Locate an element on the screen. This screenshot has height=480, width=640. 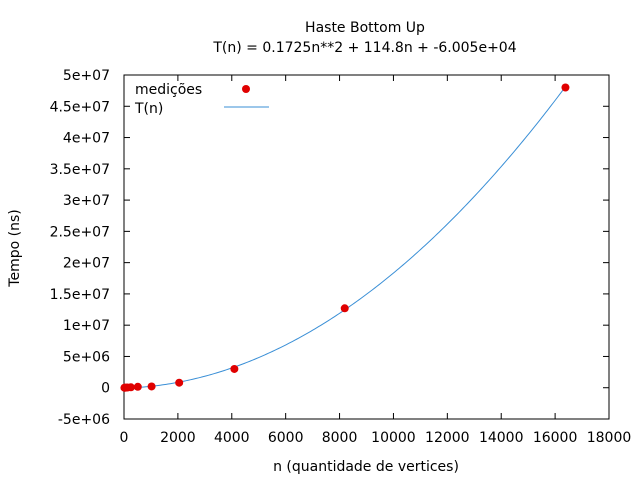
y-axis-label: Tempo (ns) is located at coordinates (15, 248).